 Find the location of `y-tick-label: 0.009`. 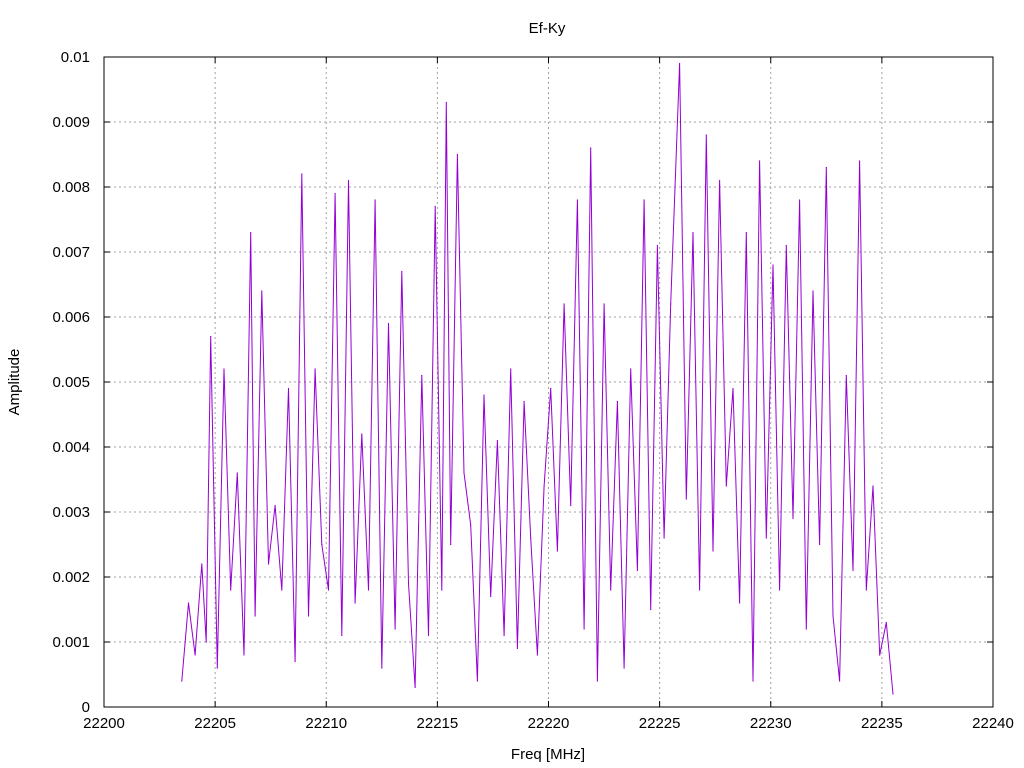

y-tick-label: 0.009 is located at coordinates (71, 122).